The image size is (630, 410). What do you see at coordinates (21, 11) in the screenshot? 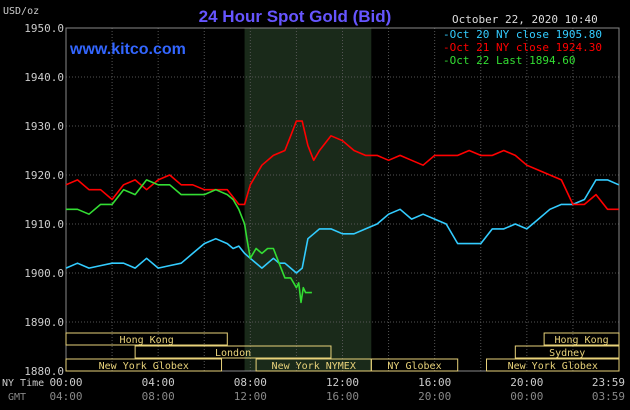
I see `y-axis-label: USD/oz` at bounding box center [21, 11].